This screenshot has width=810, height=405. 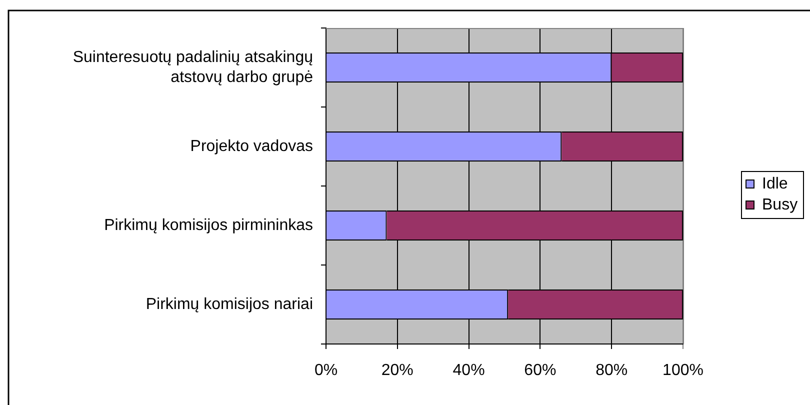 What do you see at coordinates (468, 371) in the screenshot?
I see `x-tick-label: 40%` at bounding box center [468, 371].